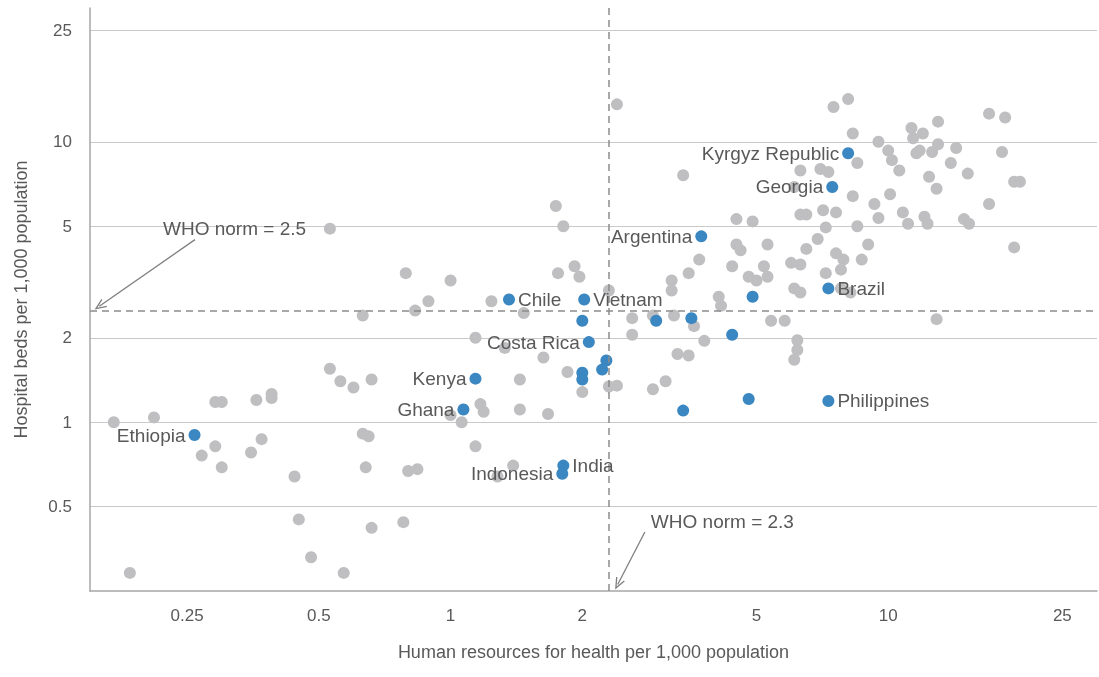  I want to click on annotation: Brazil, so click(861, 288).